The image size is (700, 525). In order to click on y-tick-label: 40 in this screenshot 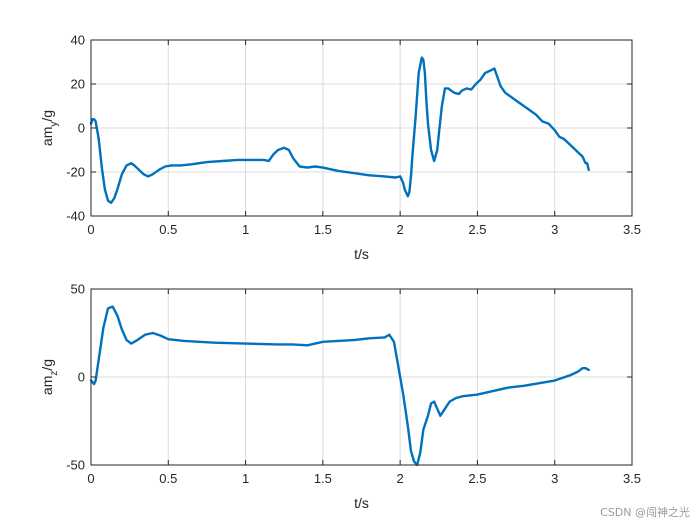, I will do `click(78, 40)`.